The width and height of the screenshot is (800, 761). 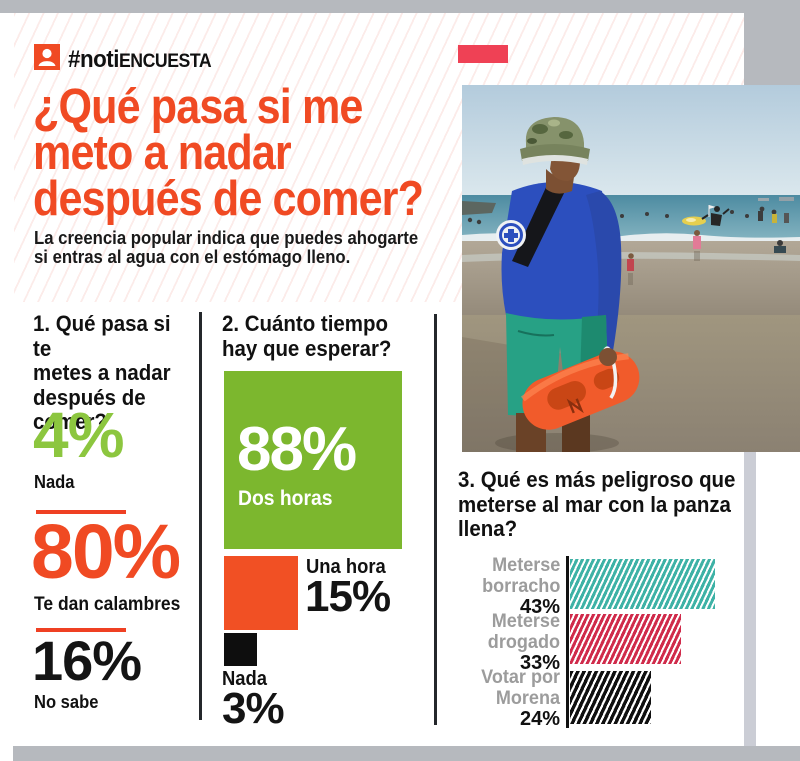 What do you see at coordinates (772, 49) in the screenshot?
I see `frame-right-block` at bounding box center [772, 49].